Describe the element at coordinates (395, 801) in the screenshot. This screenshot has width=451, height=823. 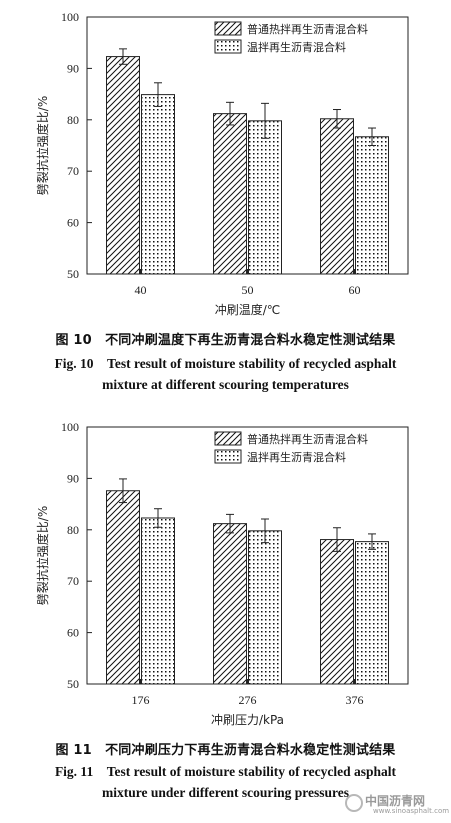
I see `watermark-text: 中国沥青网` at that location.